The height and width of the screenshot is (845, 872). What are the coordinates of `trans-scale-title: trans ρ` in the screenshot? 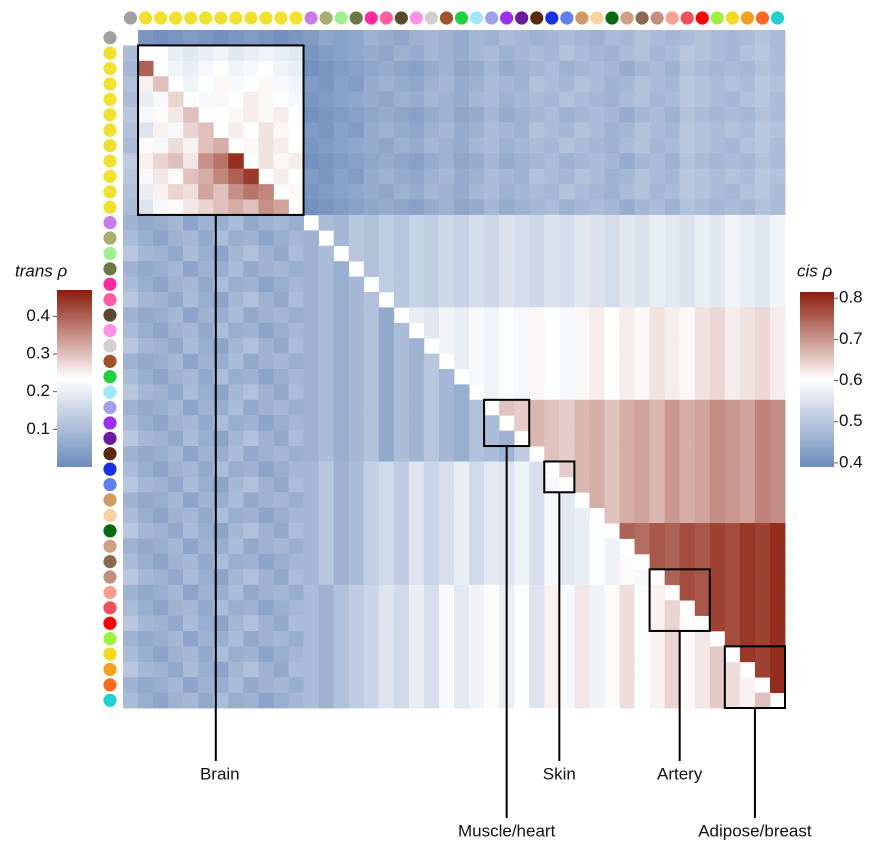 It's located at (41, 270).